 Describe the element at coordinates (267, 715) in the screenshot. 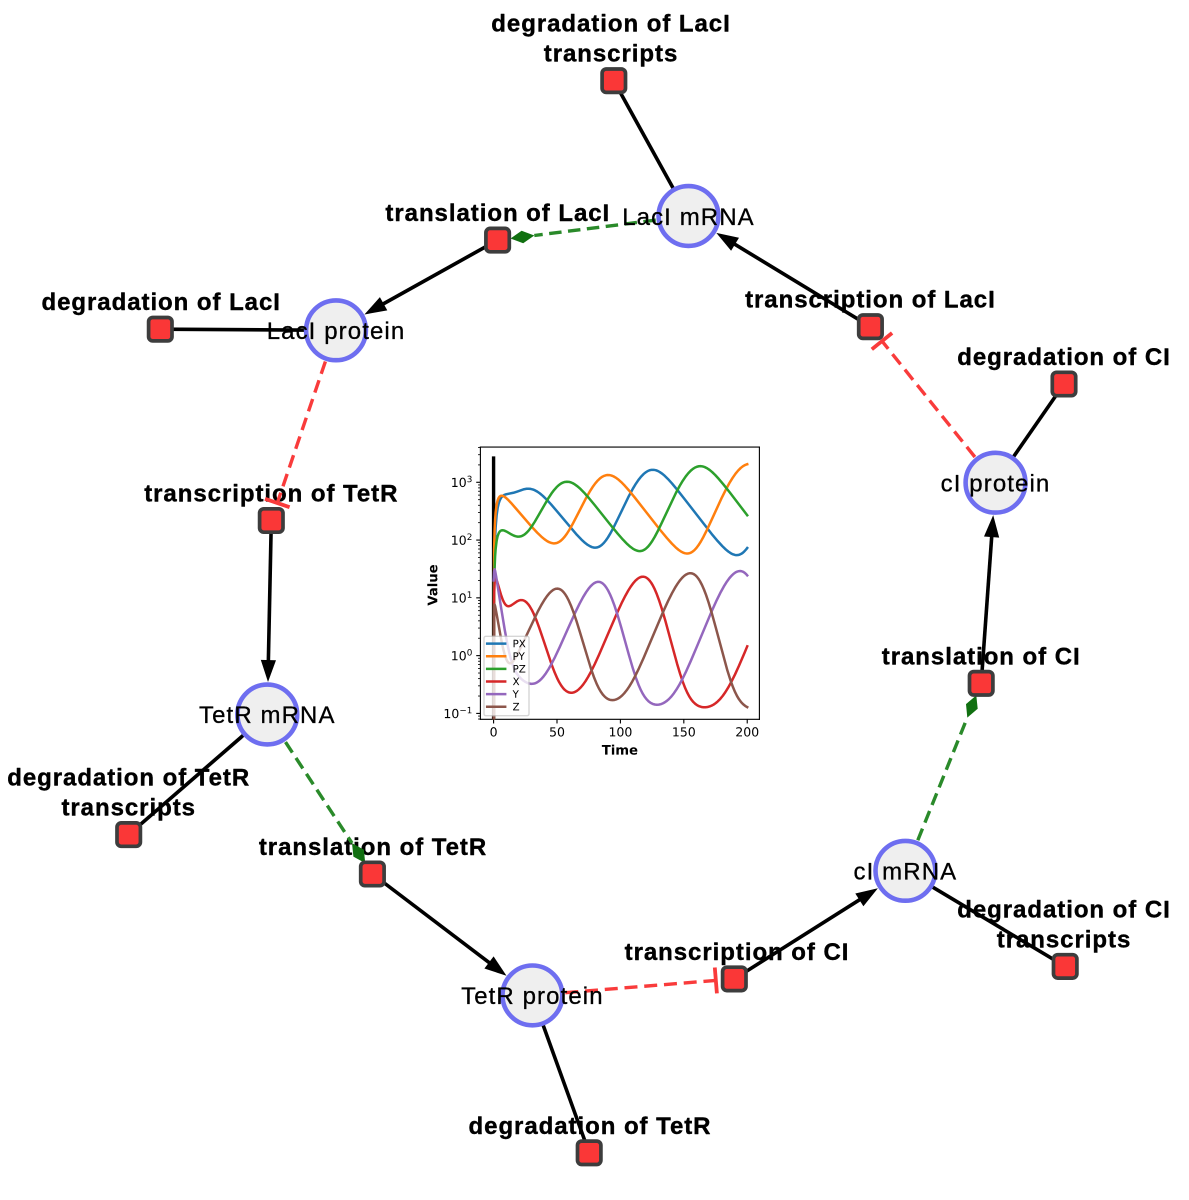

I see `svg-text: TetR mRNA` at that location.